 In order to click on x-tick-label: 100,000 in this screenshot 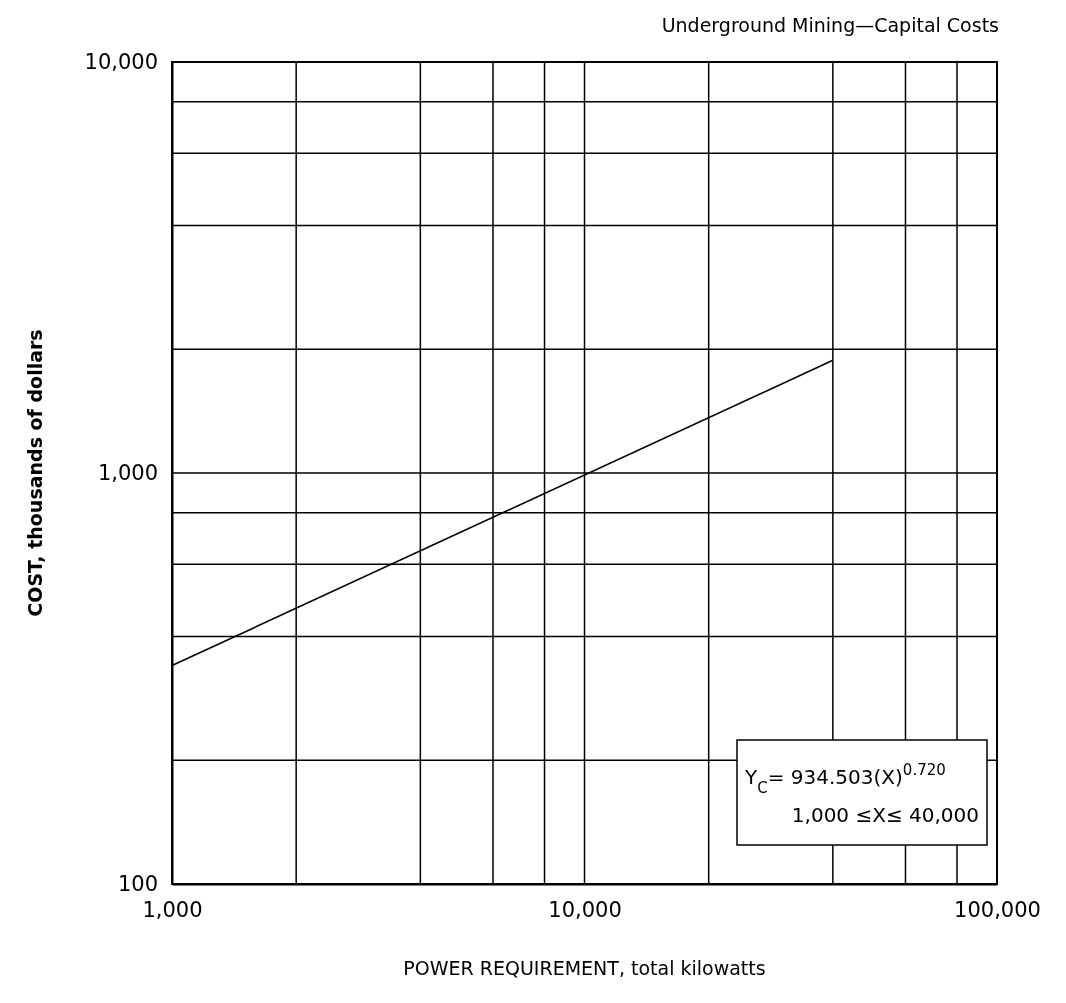, I will do `click(997, 909)`.